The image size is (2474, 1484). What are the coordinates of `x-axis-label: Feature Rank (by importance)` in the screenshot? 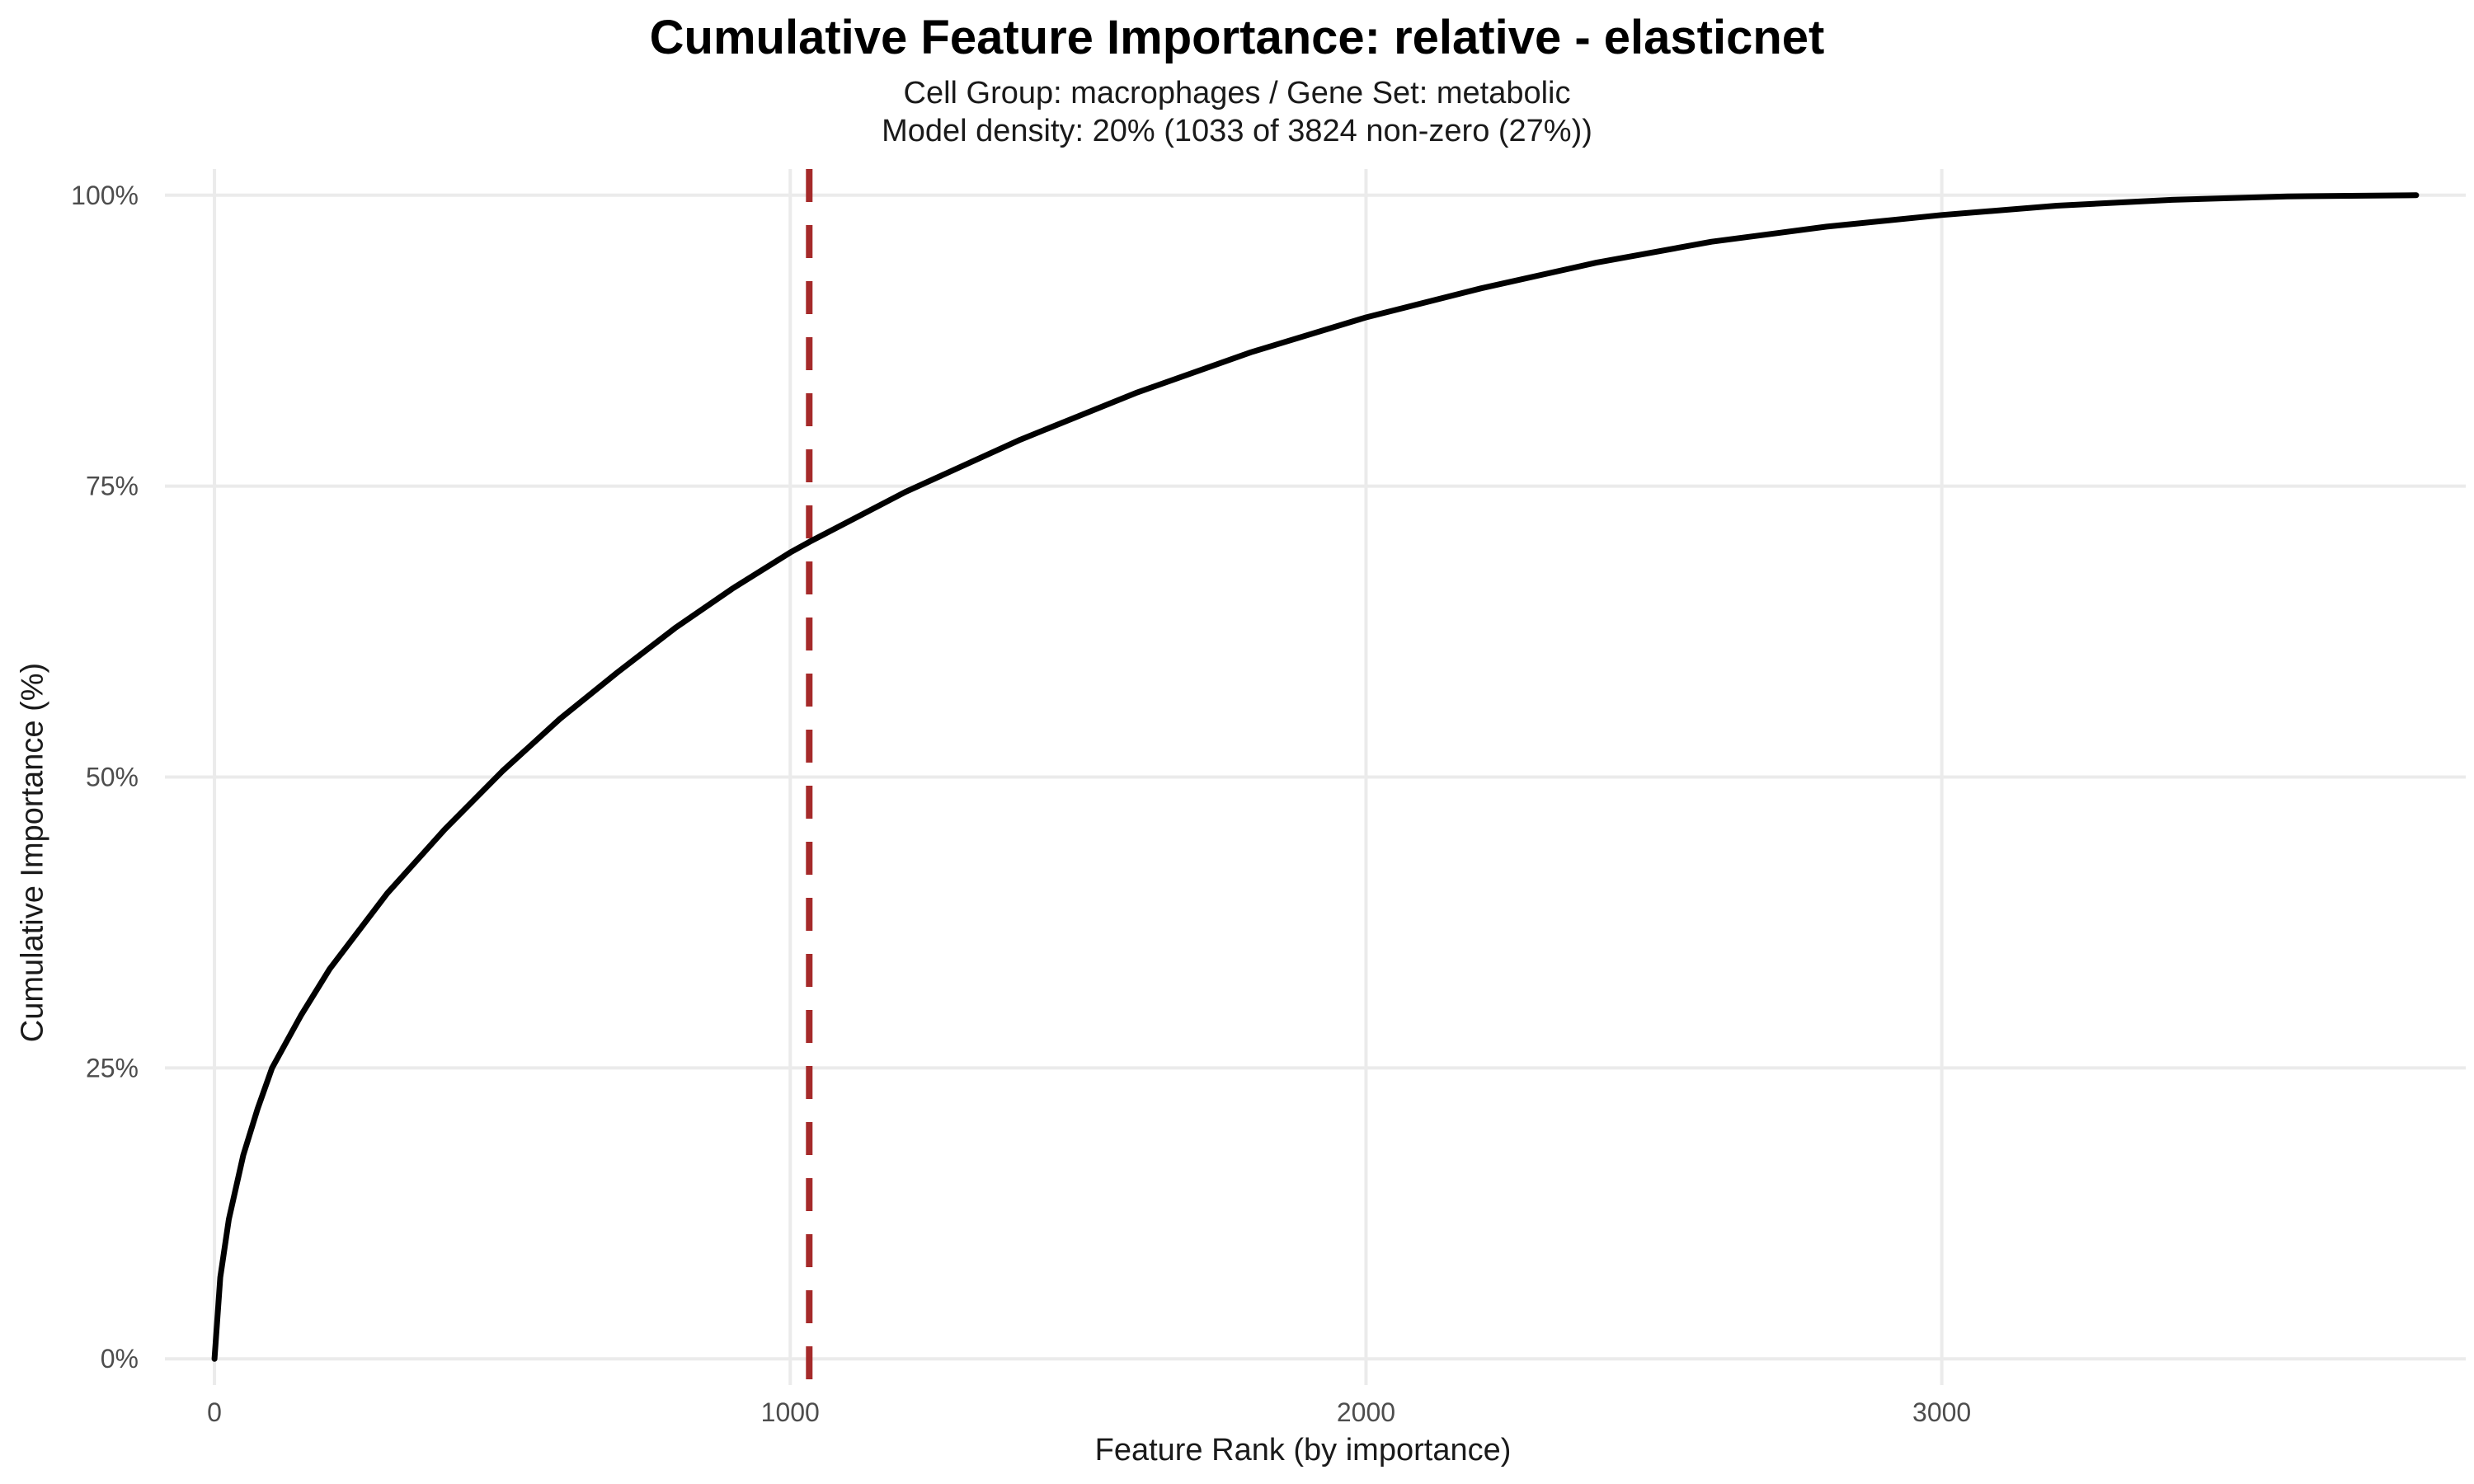 It's located at (1303, 1450).